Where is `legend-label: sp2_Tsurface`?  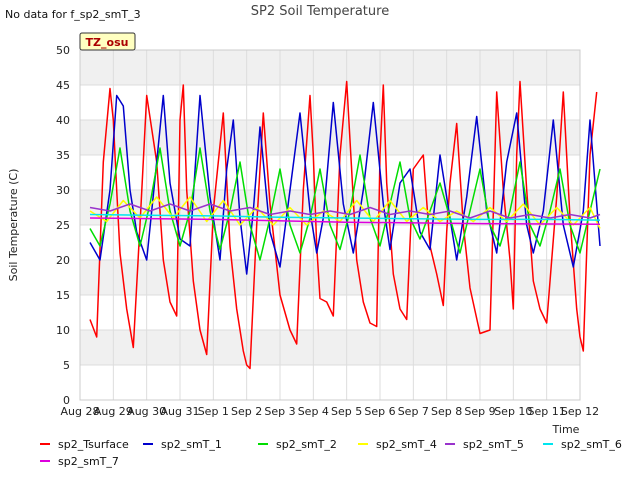
legend-label: sp2_Tsurface is located at coordinates (93, 444).